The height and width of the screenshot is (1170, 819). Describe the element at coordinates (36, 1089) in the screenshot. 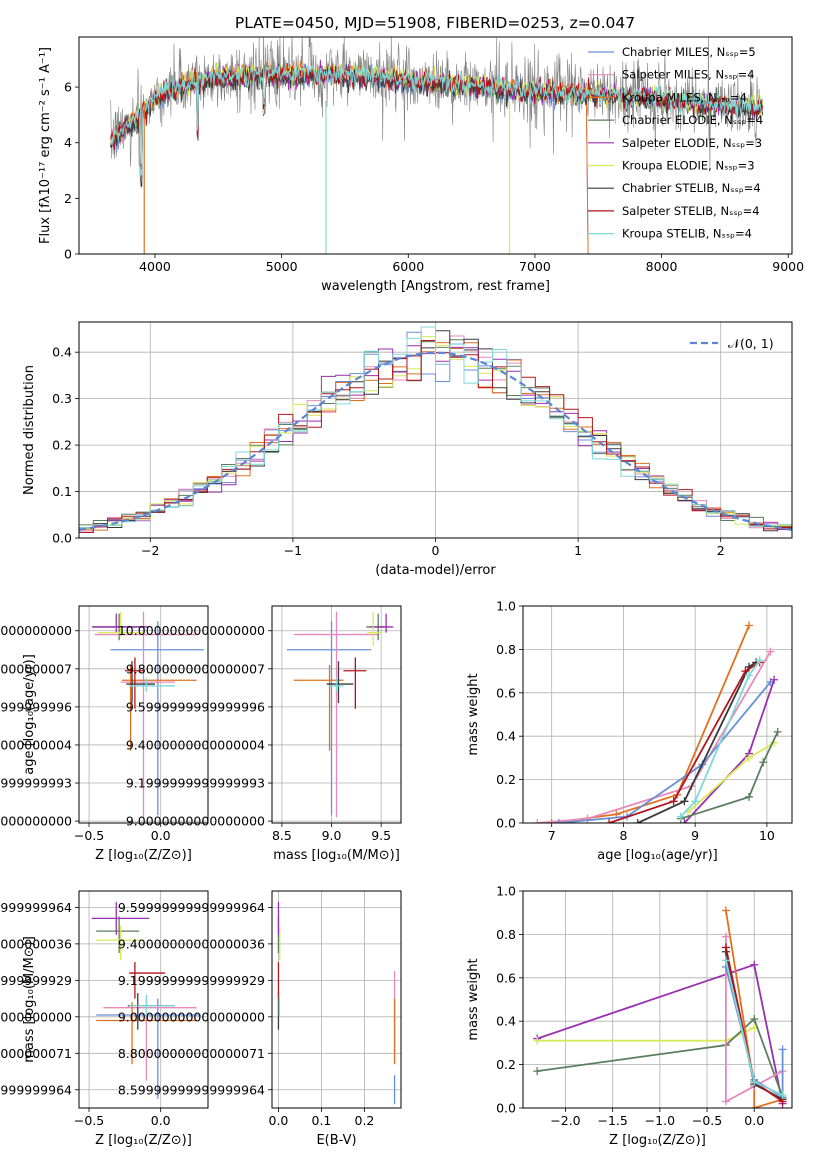

I see `y-tick-label: 8.59999999999999964` at that location.